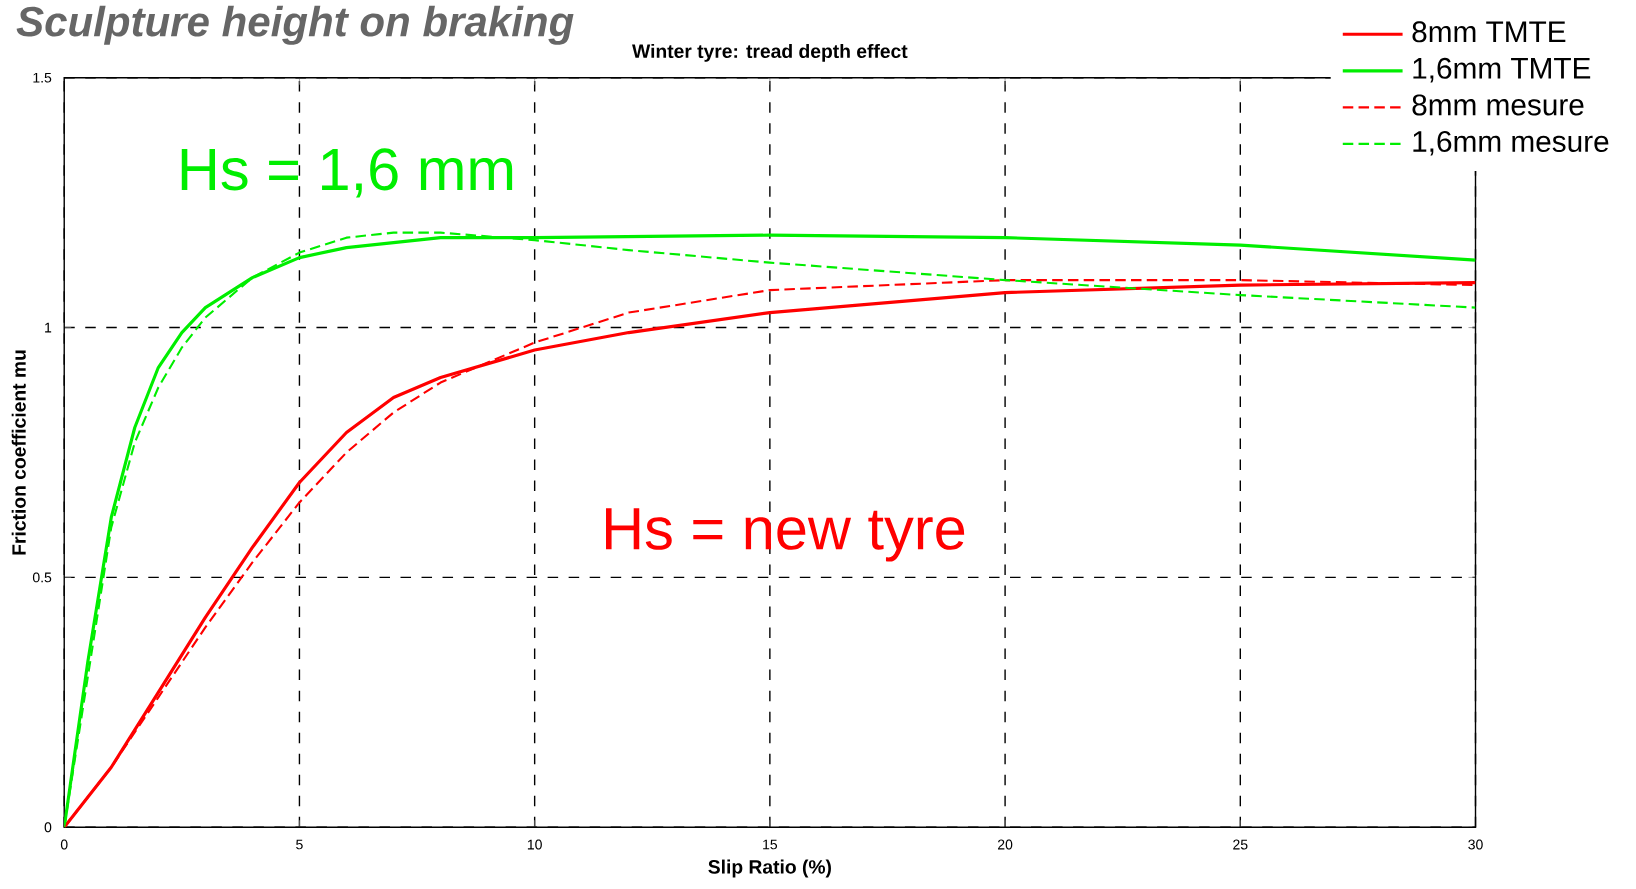 The width and height of the screenshot is (1636, 889). What do you see at coordinates (48, 827) in the screenshot?
I see `y-tick-label: 0` at bounding box center [48, 827].